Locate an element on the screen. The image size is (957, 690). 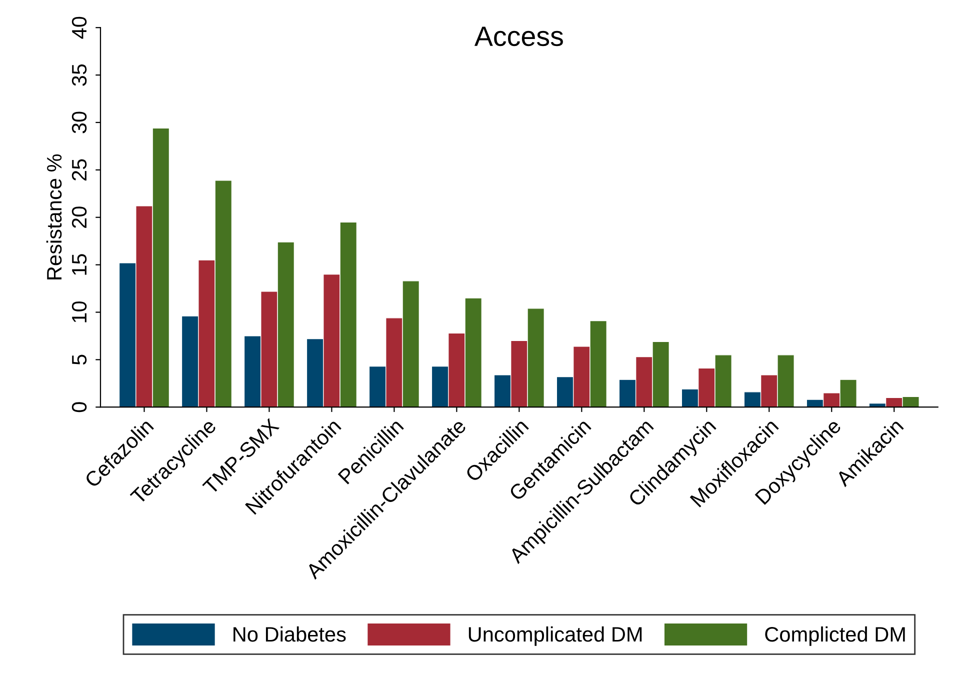
y-tick-label: 35 is located at coordinates (79, 75).